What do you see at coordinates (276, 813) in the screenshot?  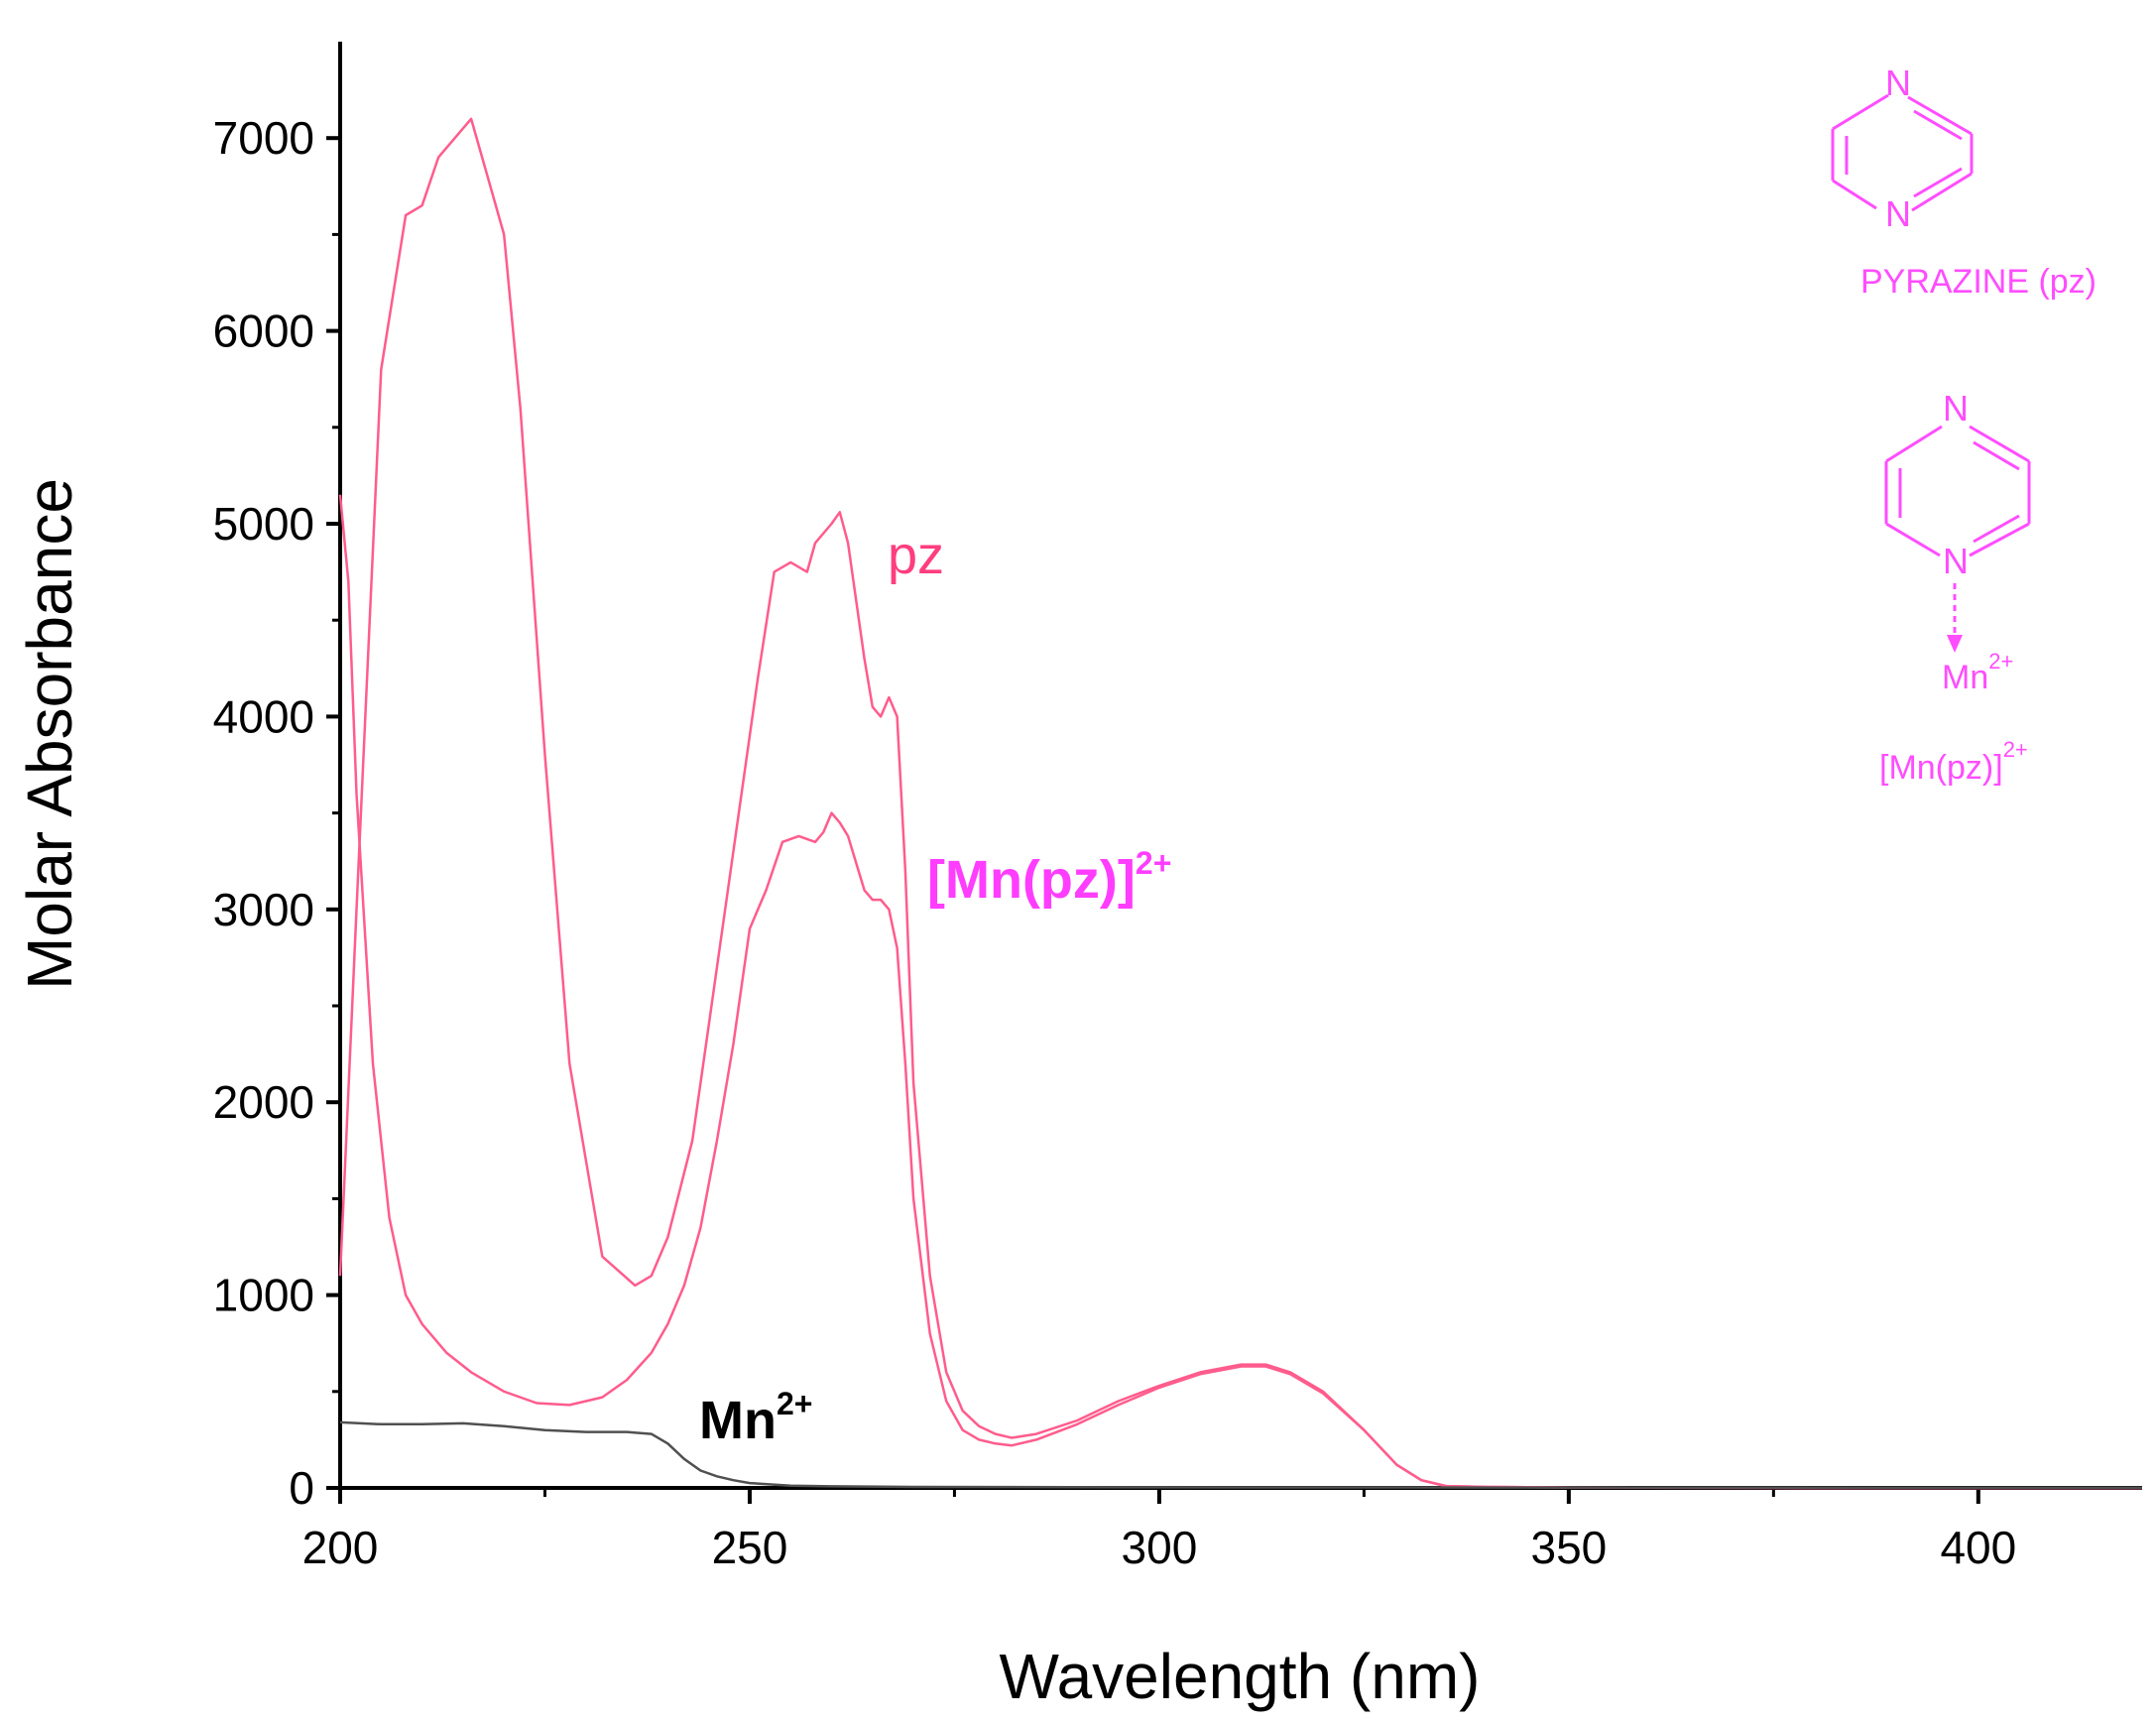 I see `y-ticks: 0 1000 2000 3000 4000 5000 6000 7000` at bounding box center [276, 813].